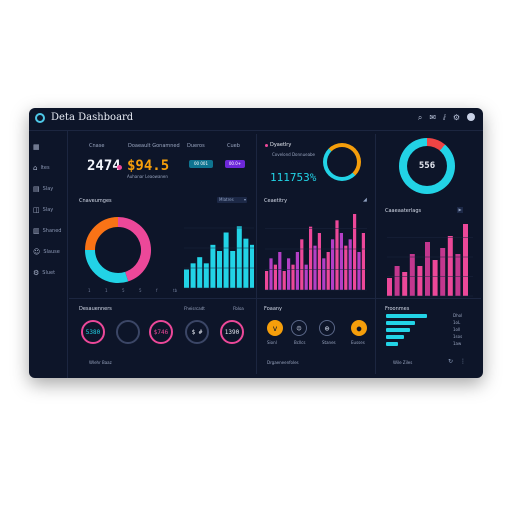 This screenshot has height=512, width=512. Describe the element at coordinates (275, 328) in the screenshot. I see `v-icon: v` at that location.